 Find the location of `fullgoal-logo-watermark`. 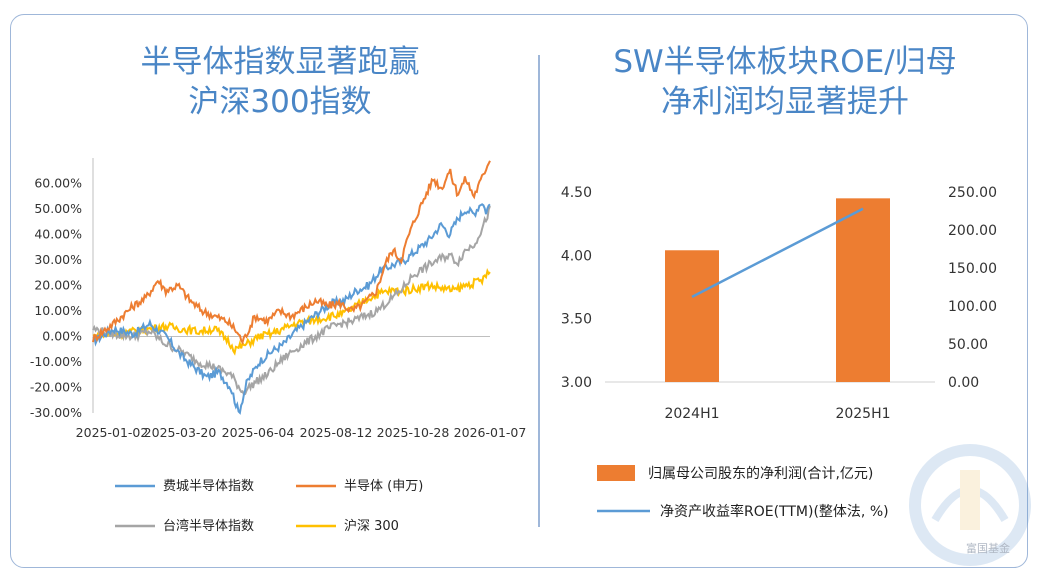

fullgoal-logo-watermark is located at coordinates (970, 505).